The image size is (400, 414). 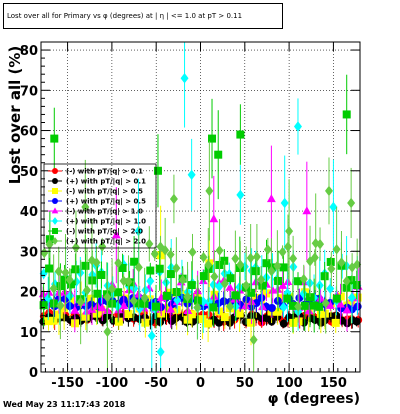 I want to click on y-tick-label: 20, so click(x=29, y=293).